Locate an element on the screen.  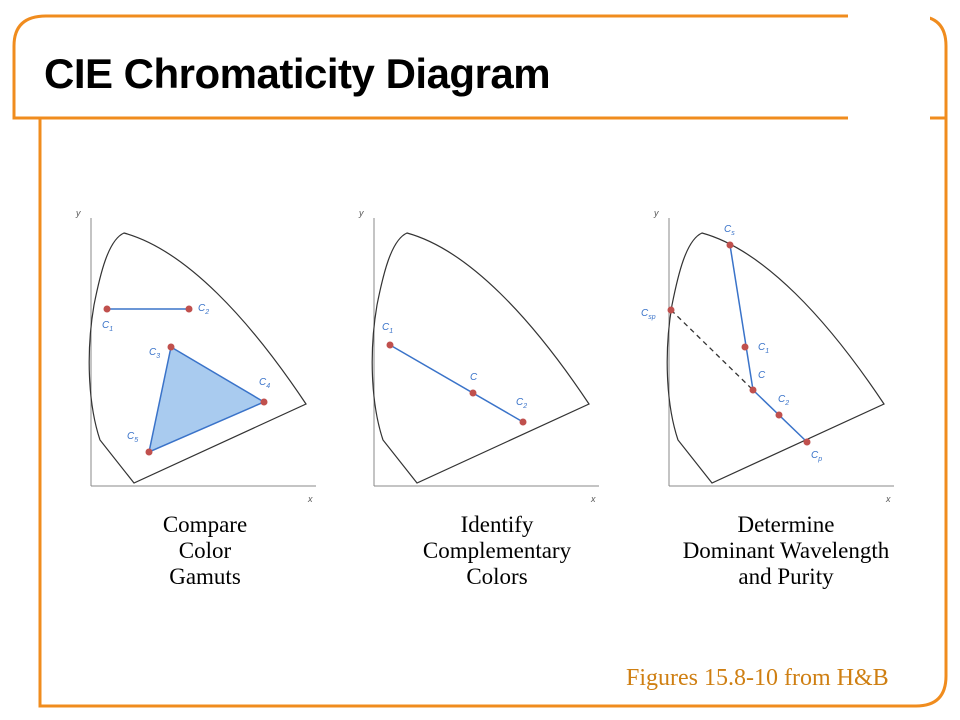
caption-line: and Purity is located at coordinates (786, 576).